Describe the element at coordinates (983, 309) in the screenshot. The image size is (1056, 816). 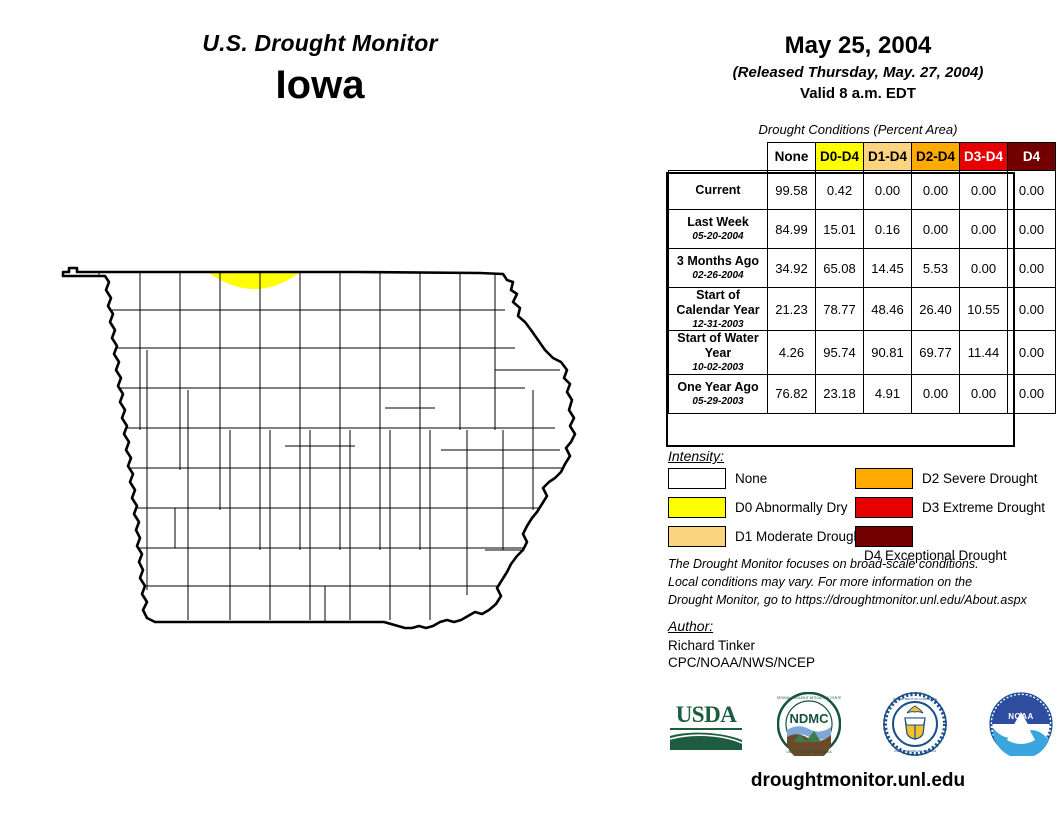
I see `data-cell-d3d4: 10.55` at that location.